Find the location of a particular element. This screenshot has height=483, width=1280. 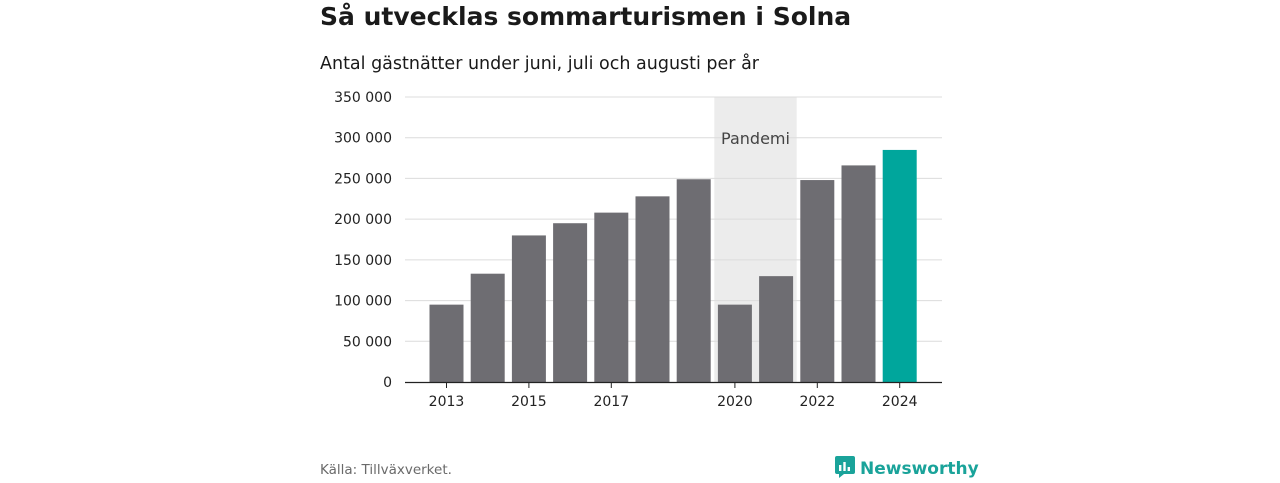

y-tick-label: 150 000 is located at coordinates (363, 261).